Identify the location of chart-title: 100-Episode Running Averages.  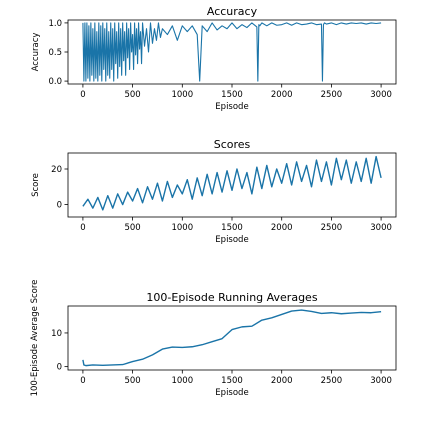
(231, 297).